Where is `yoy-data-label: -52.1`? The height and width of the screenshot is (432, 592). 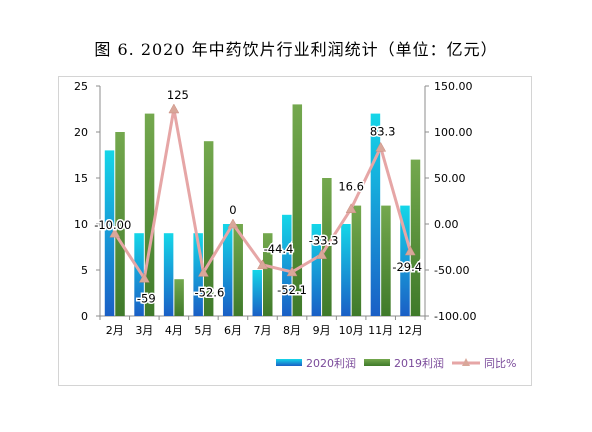
yoy-data-label: -52.1 is located at coordinates (292, 290).